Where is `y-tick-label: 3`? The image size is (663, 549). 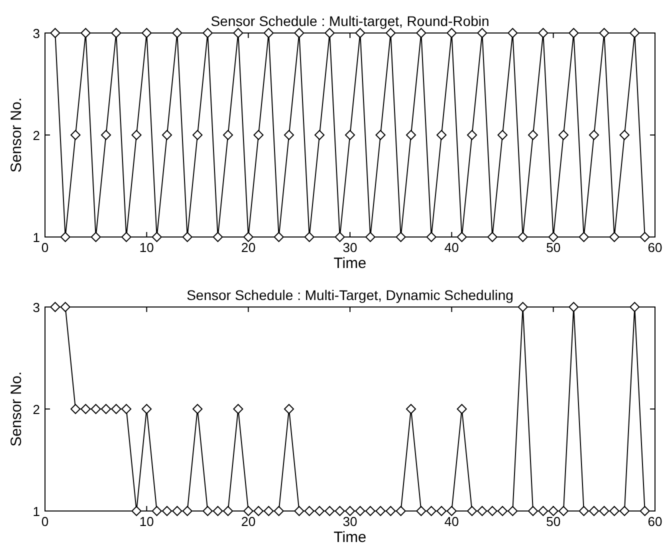 y-tick-label: 3 is located at coordinates (36, 33).